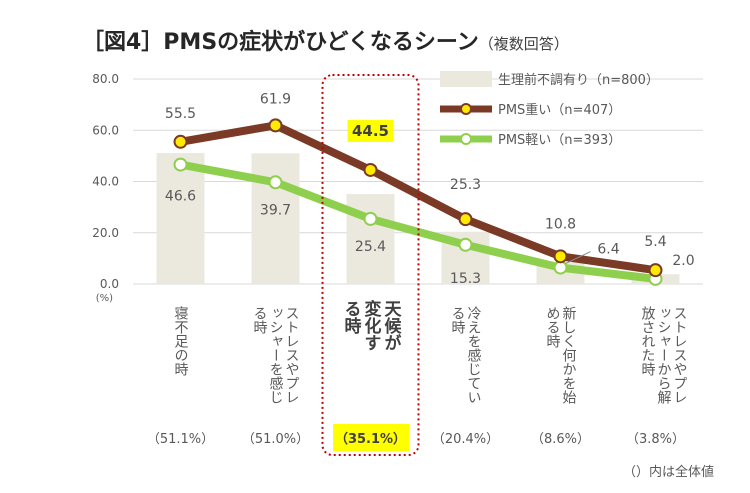 Image resolution: width=750 pixels, height=493 pixels. I want to click on category-label: 新しく何かを始める時, so click(560, 355).